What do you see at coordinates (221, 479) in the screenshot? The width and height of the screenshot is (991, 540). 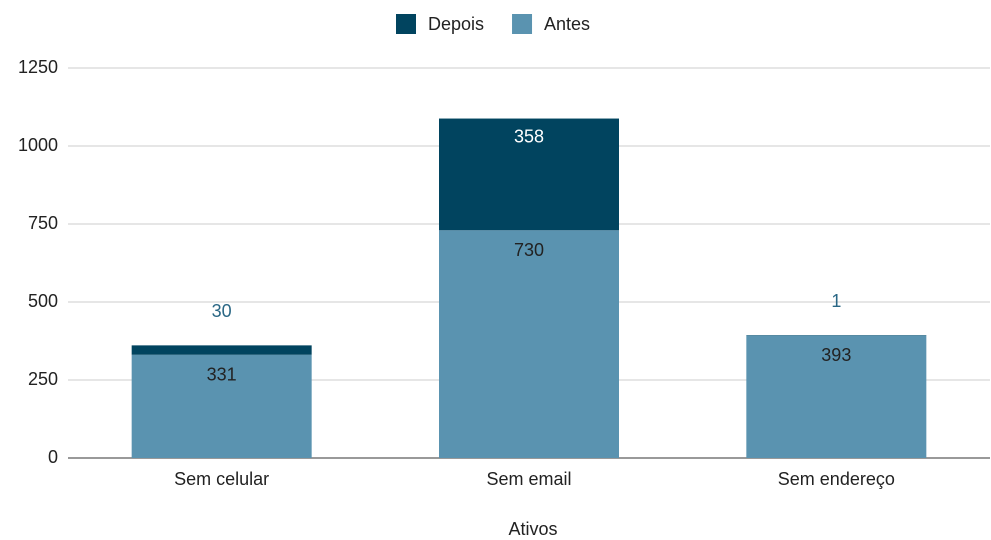 I see `x-tick-label: Sem celular` at bounding box center [221, 479].